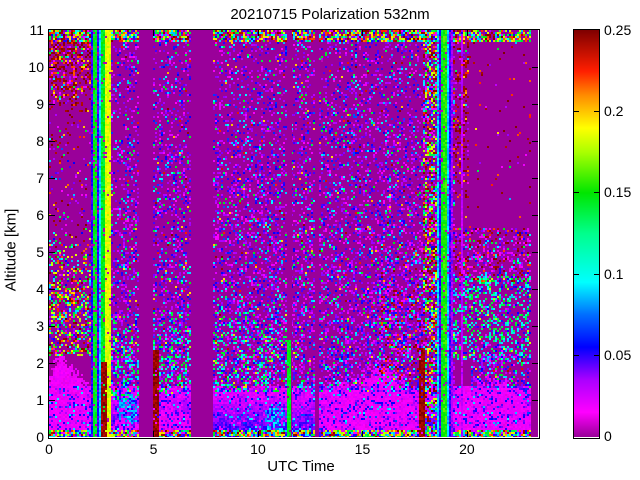 The width and height of the screenshot is (640, 480). What do you see at coordinates (40, 437) in the screenshot?
I see `y-tick-label: 0` at bounding box center [40, 437].